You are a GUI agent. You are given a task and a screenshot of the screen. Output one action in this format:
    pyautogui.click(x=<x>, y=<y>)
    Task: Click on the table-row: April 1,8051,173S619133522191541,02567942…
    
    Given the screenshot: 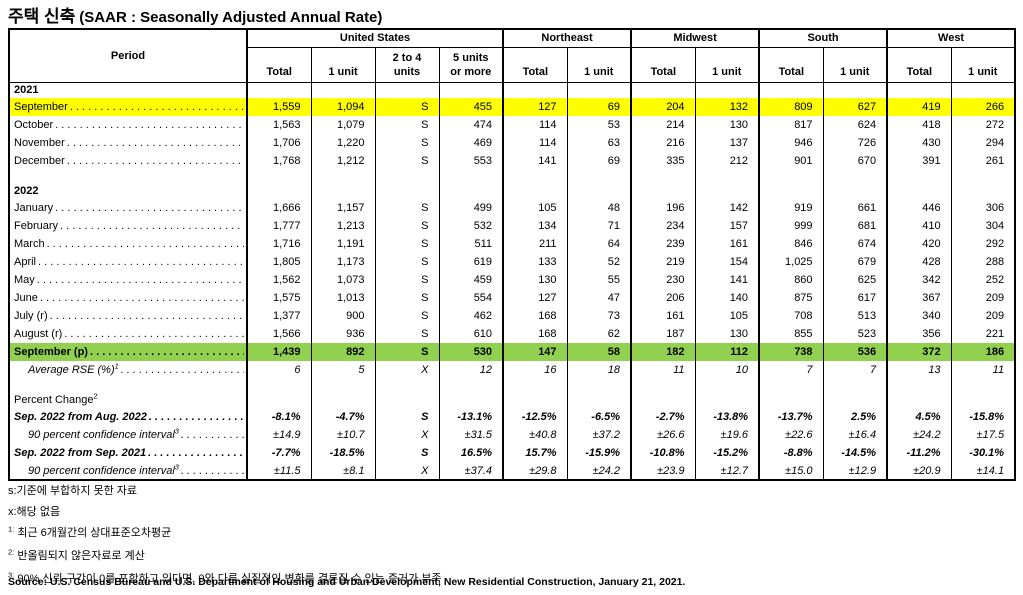 What is the action you would take?
    pyautogui.click(x=512, y=262)
    